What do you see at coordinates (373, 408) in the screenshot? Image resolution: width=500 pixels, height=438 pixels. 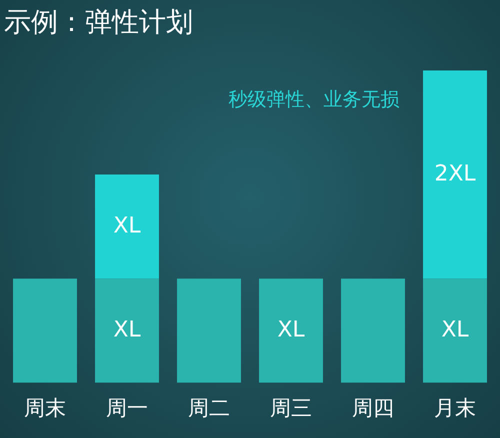 I see `x-tick-label: 周四` at bounding box center [373, 408].